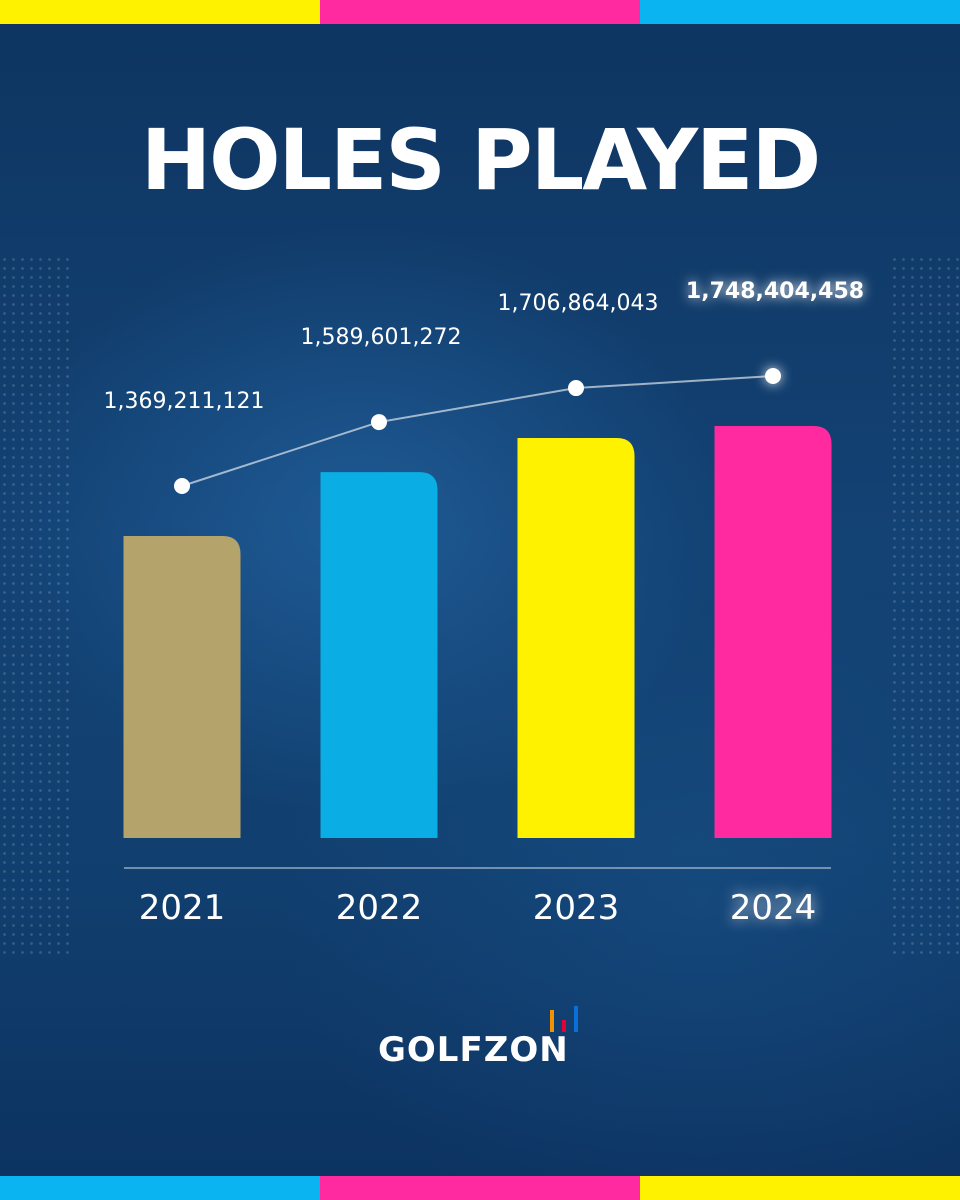 The image size is (960, 1200). I want to click on dot-pattern-left, so click(35, 605).